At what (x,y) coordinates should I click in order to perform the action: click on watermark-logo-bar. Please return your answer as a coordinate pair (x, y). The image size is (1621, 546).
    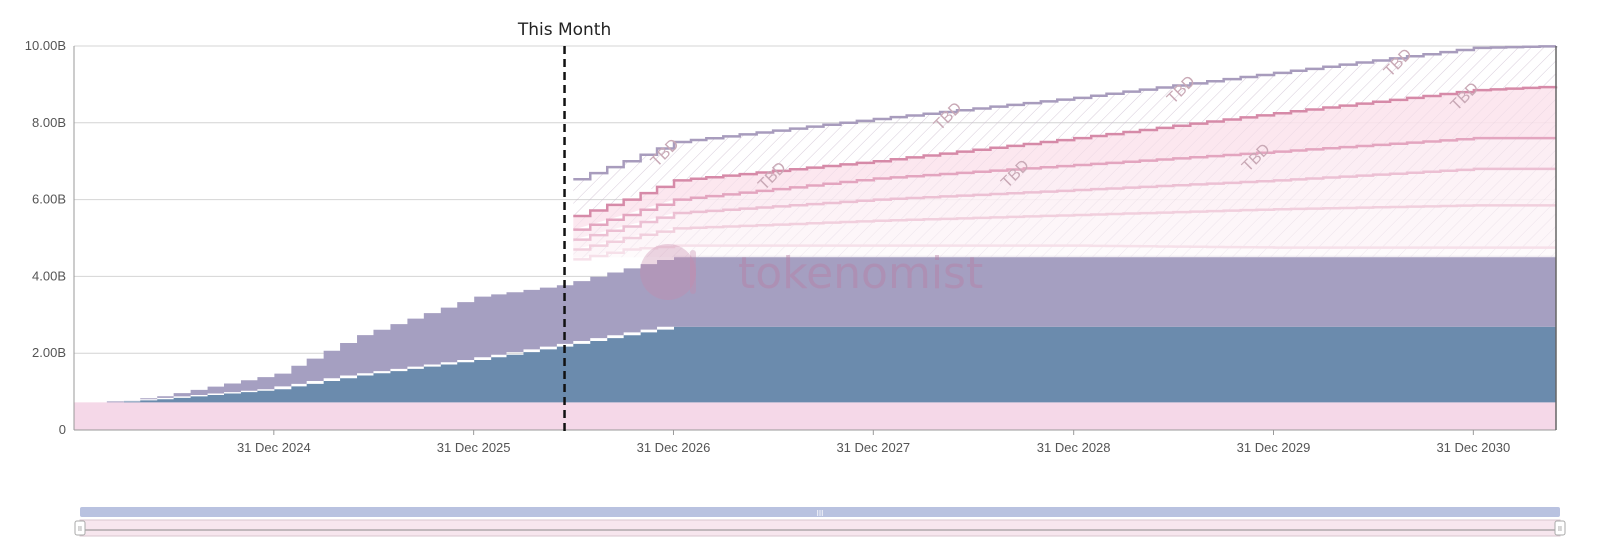
    Looking at the image, I should click on (693, 272).